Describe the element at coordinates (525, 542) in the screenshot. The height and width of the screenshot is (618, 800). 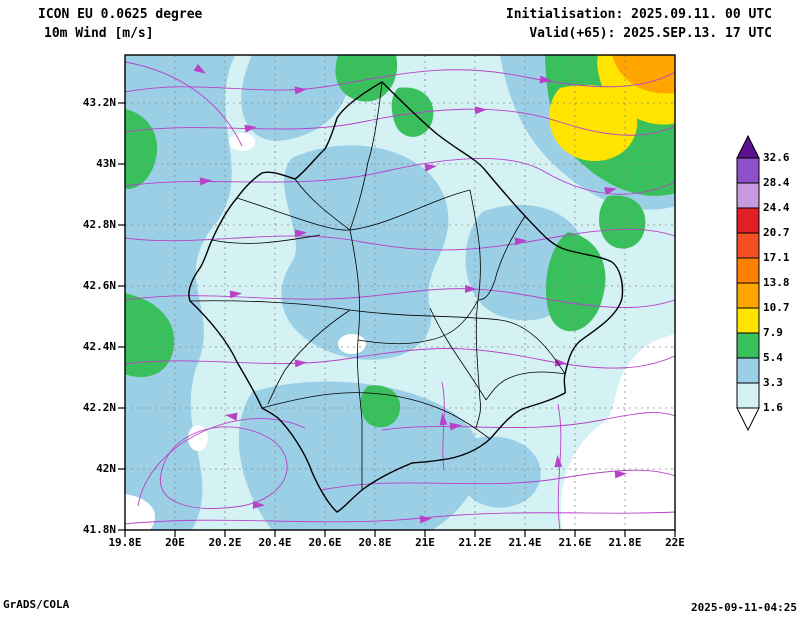
I see `x-tick-label: 21.4E` at that location.